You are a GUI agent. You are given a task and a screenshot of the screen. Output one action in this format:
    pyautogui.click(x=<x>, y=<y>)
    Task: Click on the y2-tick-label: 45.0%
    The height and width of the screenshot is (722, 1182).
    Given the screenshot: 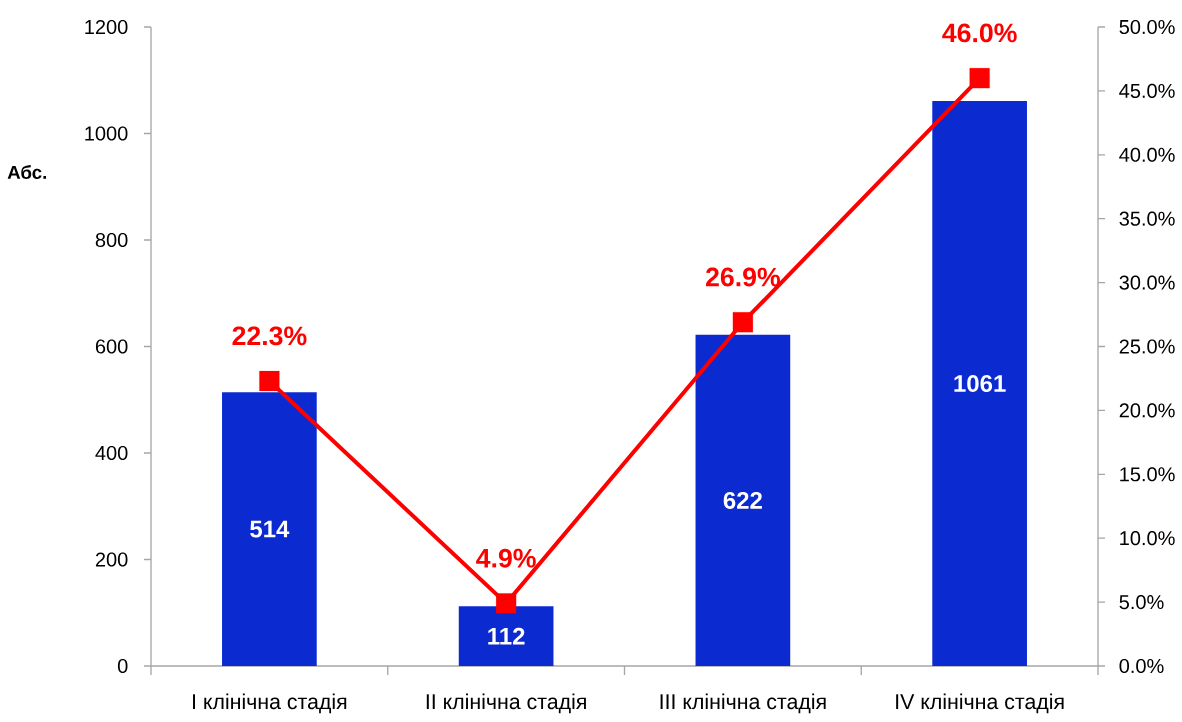 What is the action you would take?
    pyautogui.click(x=1147, y=90)
    